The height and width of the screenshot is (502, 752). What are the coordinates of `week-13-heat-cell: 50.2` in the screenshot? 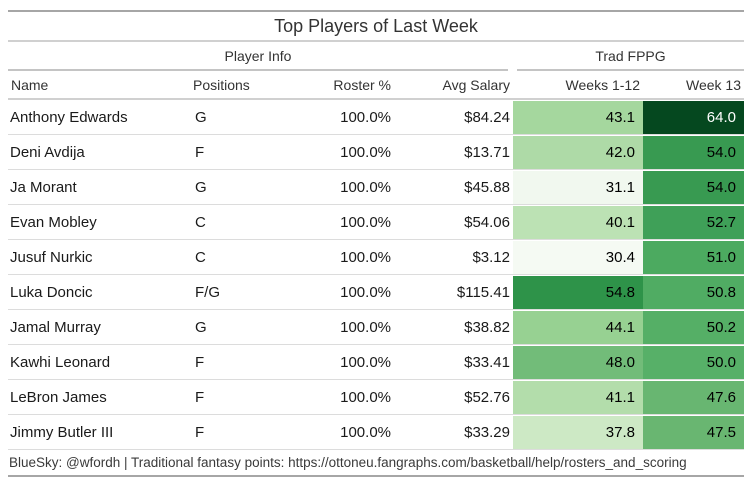 It's located at (693, 327).